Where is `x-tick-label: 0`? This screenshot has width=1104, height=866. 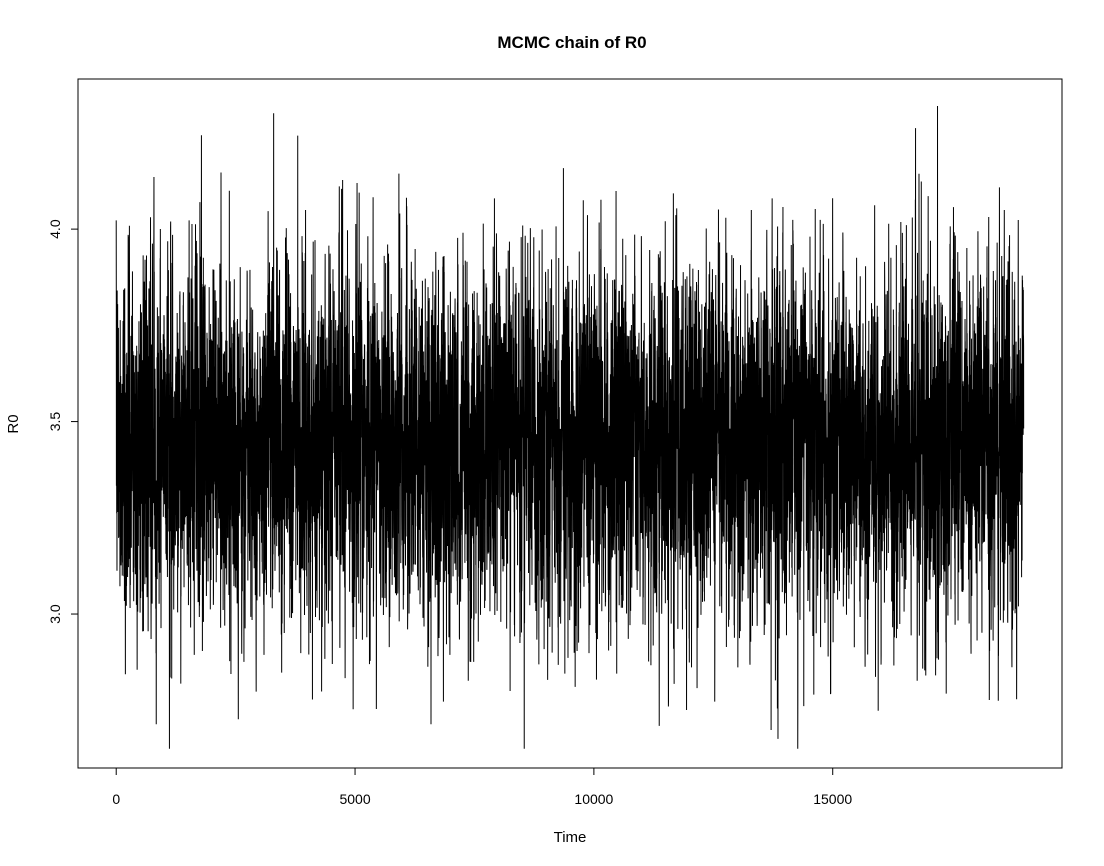 x-tick-label: 0 is located at coordinates (116, 799).